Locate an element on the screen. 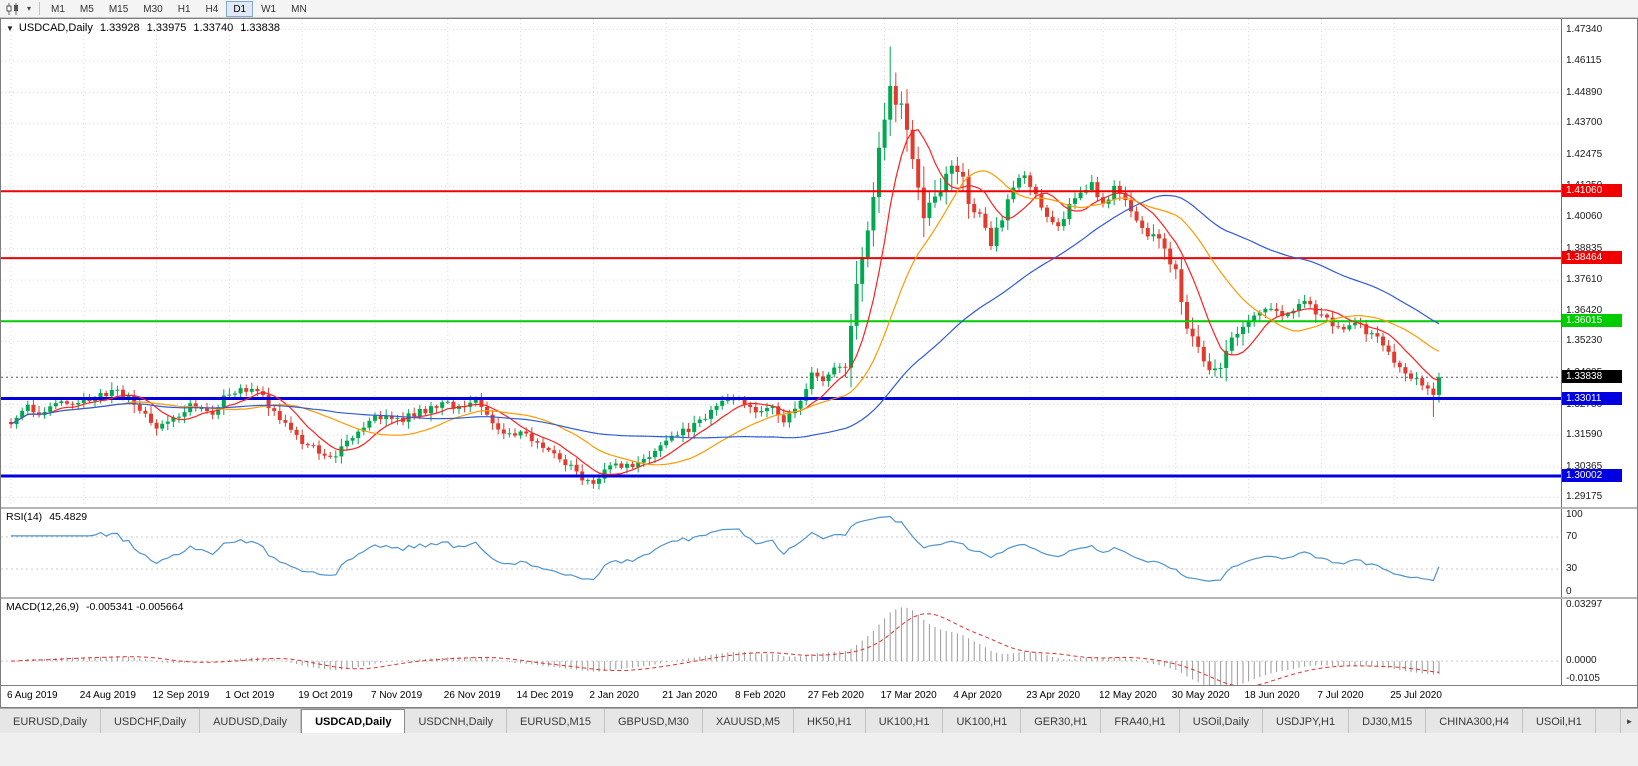 This screenshot has height=766, width=1638. period-button-h1: H1 is located at coordinates (184, 9).